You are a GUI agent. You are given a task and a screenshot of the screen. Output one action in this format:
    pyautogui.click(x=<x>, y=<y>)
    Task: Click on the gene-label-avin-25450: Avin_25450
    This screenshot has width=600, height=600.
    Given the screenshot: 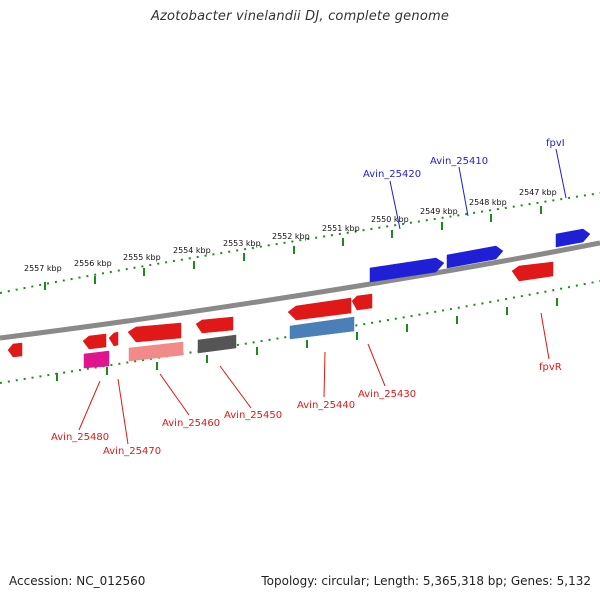 What is the action you would take?
    pyautogui.click(x=253, y=415)
    